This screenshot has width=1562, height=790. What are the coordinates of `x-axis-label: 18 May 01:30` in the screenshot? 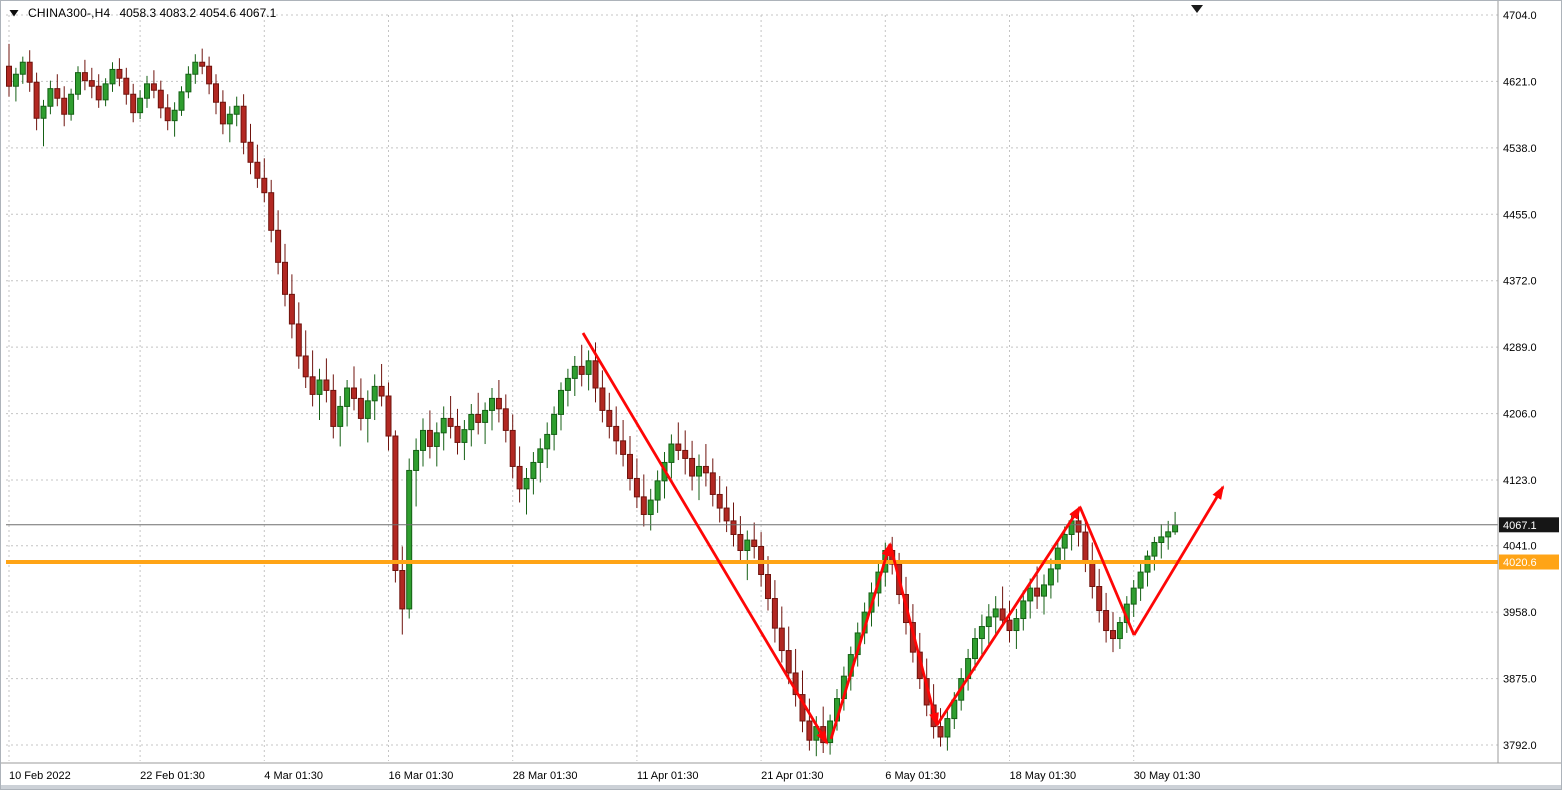 It's located at (1043, 776).